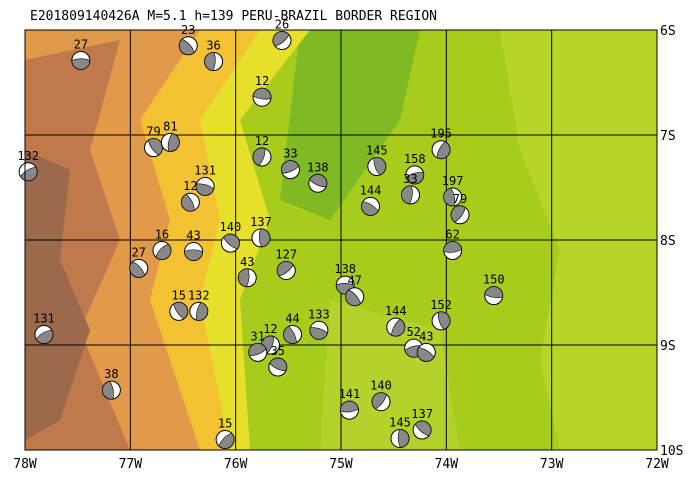 The image size is (695, 479). I want to click on depth-label: 138, so click(345, 269).